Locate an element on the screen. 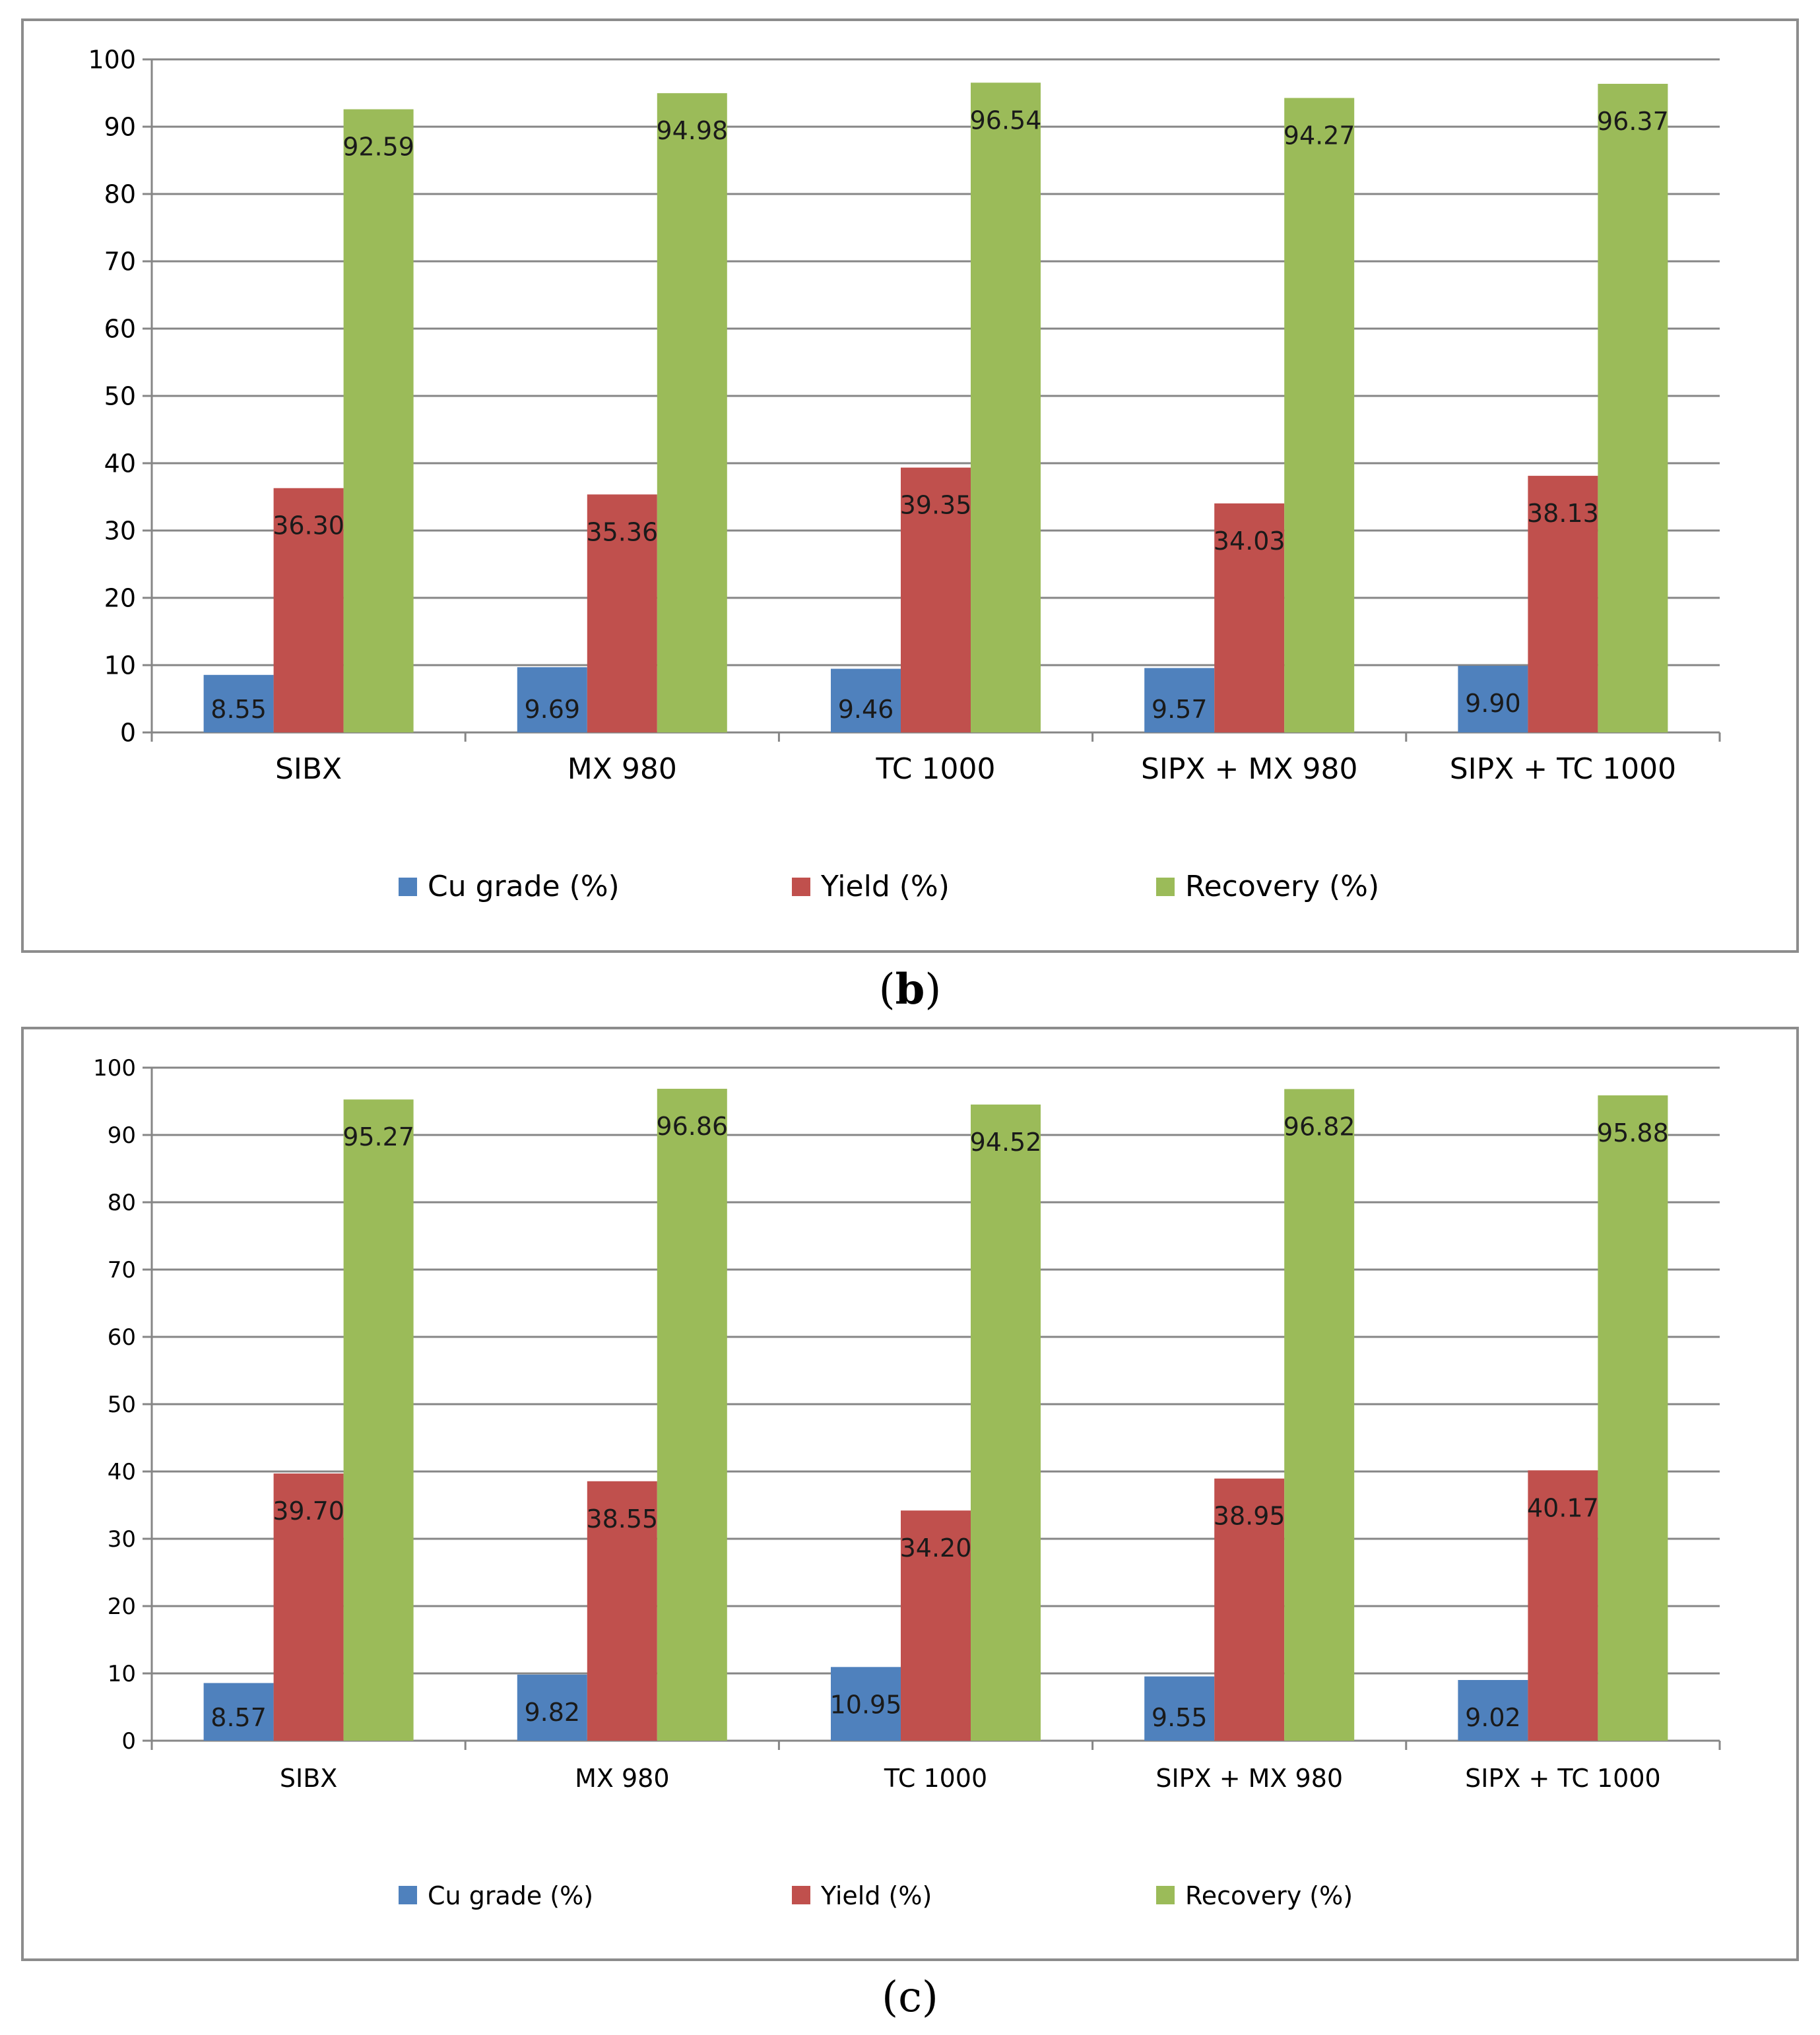 Image resolution: width=1820 pixels, height=2035 pixels. data-label-yield: 38.55 is located at coordinates (622, 1519).